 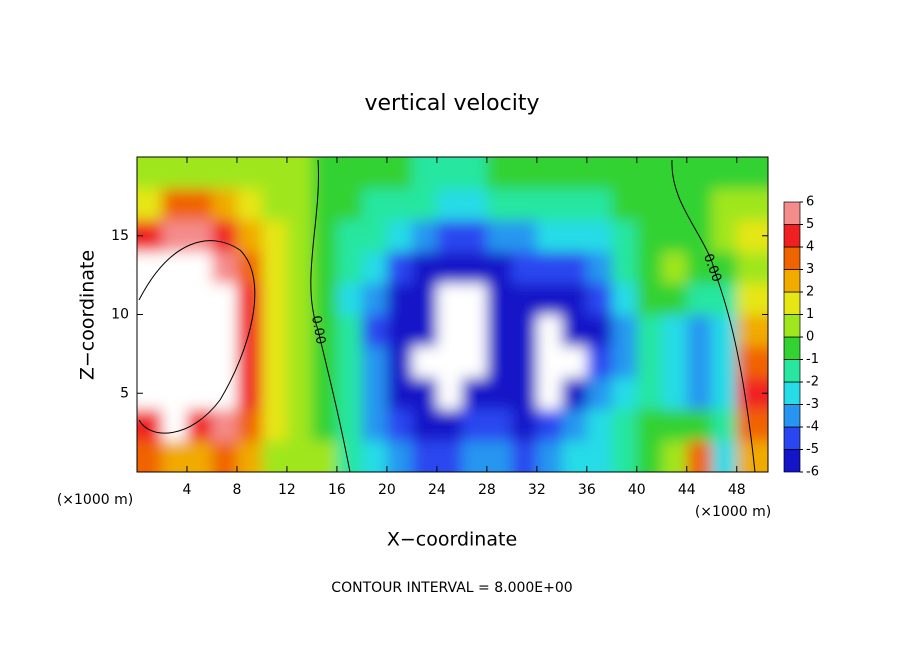 What do you see at coordinates (687, 490) in the screenshot?
I see `x-tick-label: 44` at bounding box center [687, 490].